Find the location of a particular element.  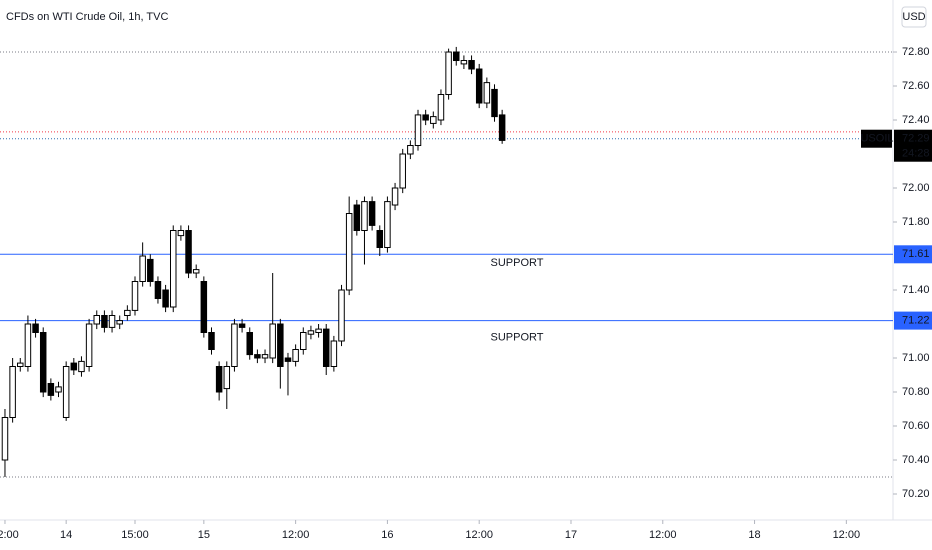

y-tick-label: 72.00 is located at coordinates (916, 188).